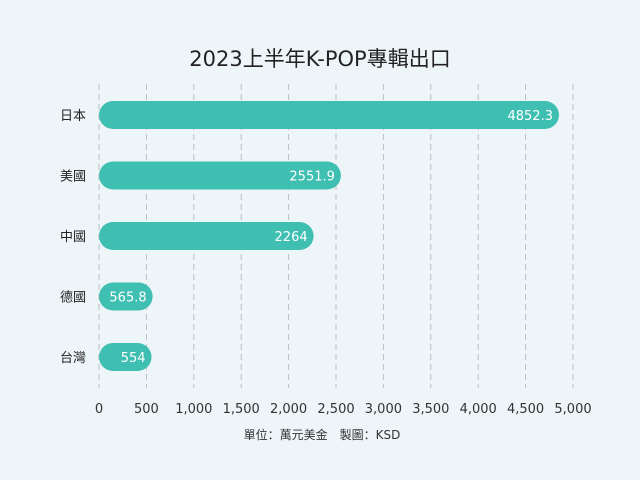 This screenshot has height=480, width=640. I want to click on category-label: 美國, so click(73, 177).